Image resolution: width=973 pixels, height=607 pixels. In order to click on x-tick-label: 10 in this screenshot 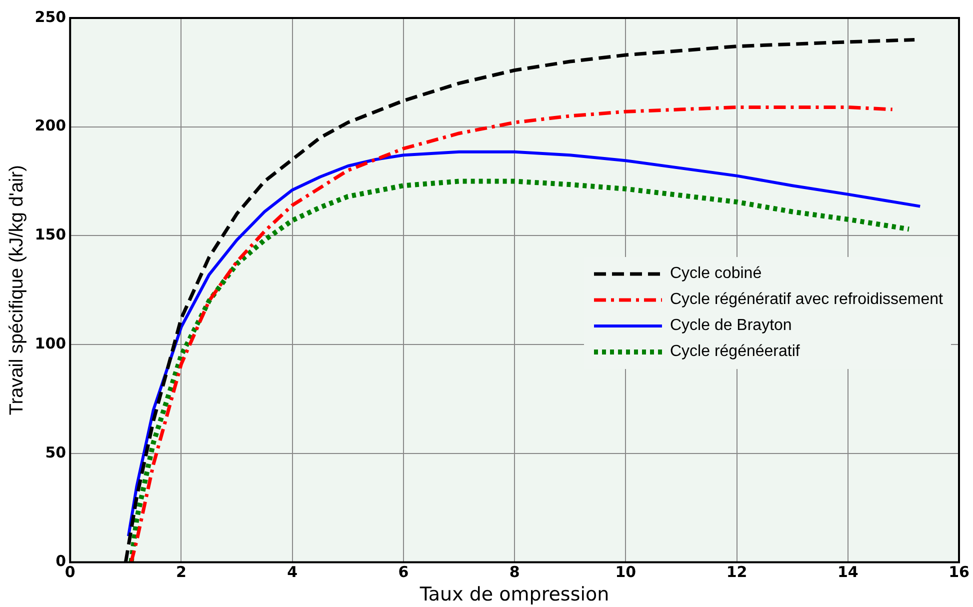, I will do `click(625, 572)`.